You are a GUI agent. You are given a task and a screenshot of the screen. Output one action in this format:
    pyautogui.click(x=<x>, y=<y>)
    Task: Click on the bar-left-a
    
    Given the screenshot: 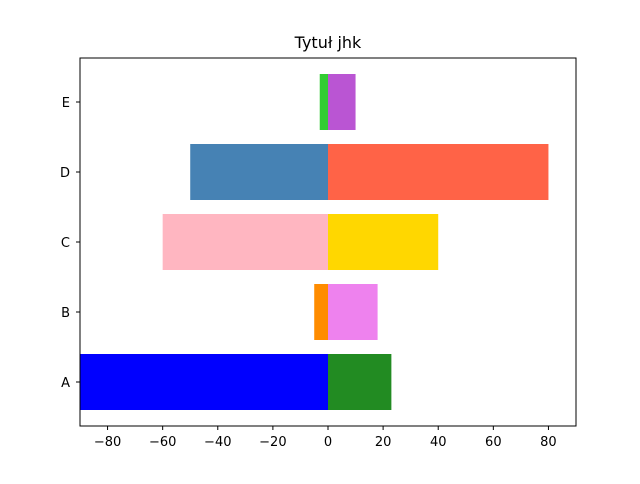 What is the action you would take?
    pyautogui.click(x=204, y=382)
    